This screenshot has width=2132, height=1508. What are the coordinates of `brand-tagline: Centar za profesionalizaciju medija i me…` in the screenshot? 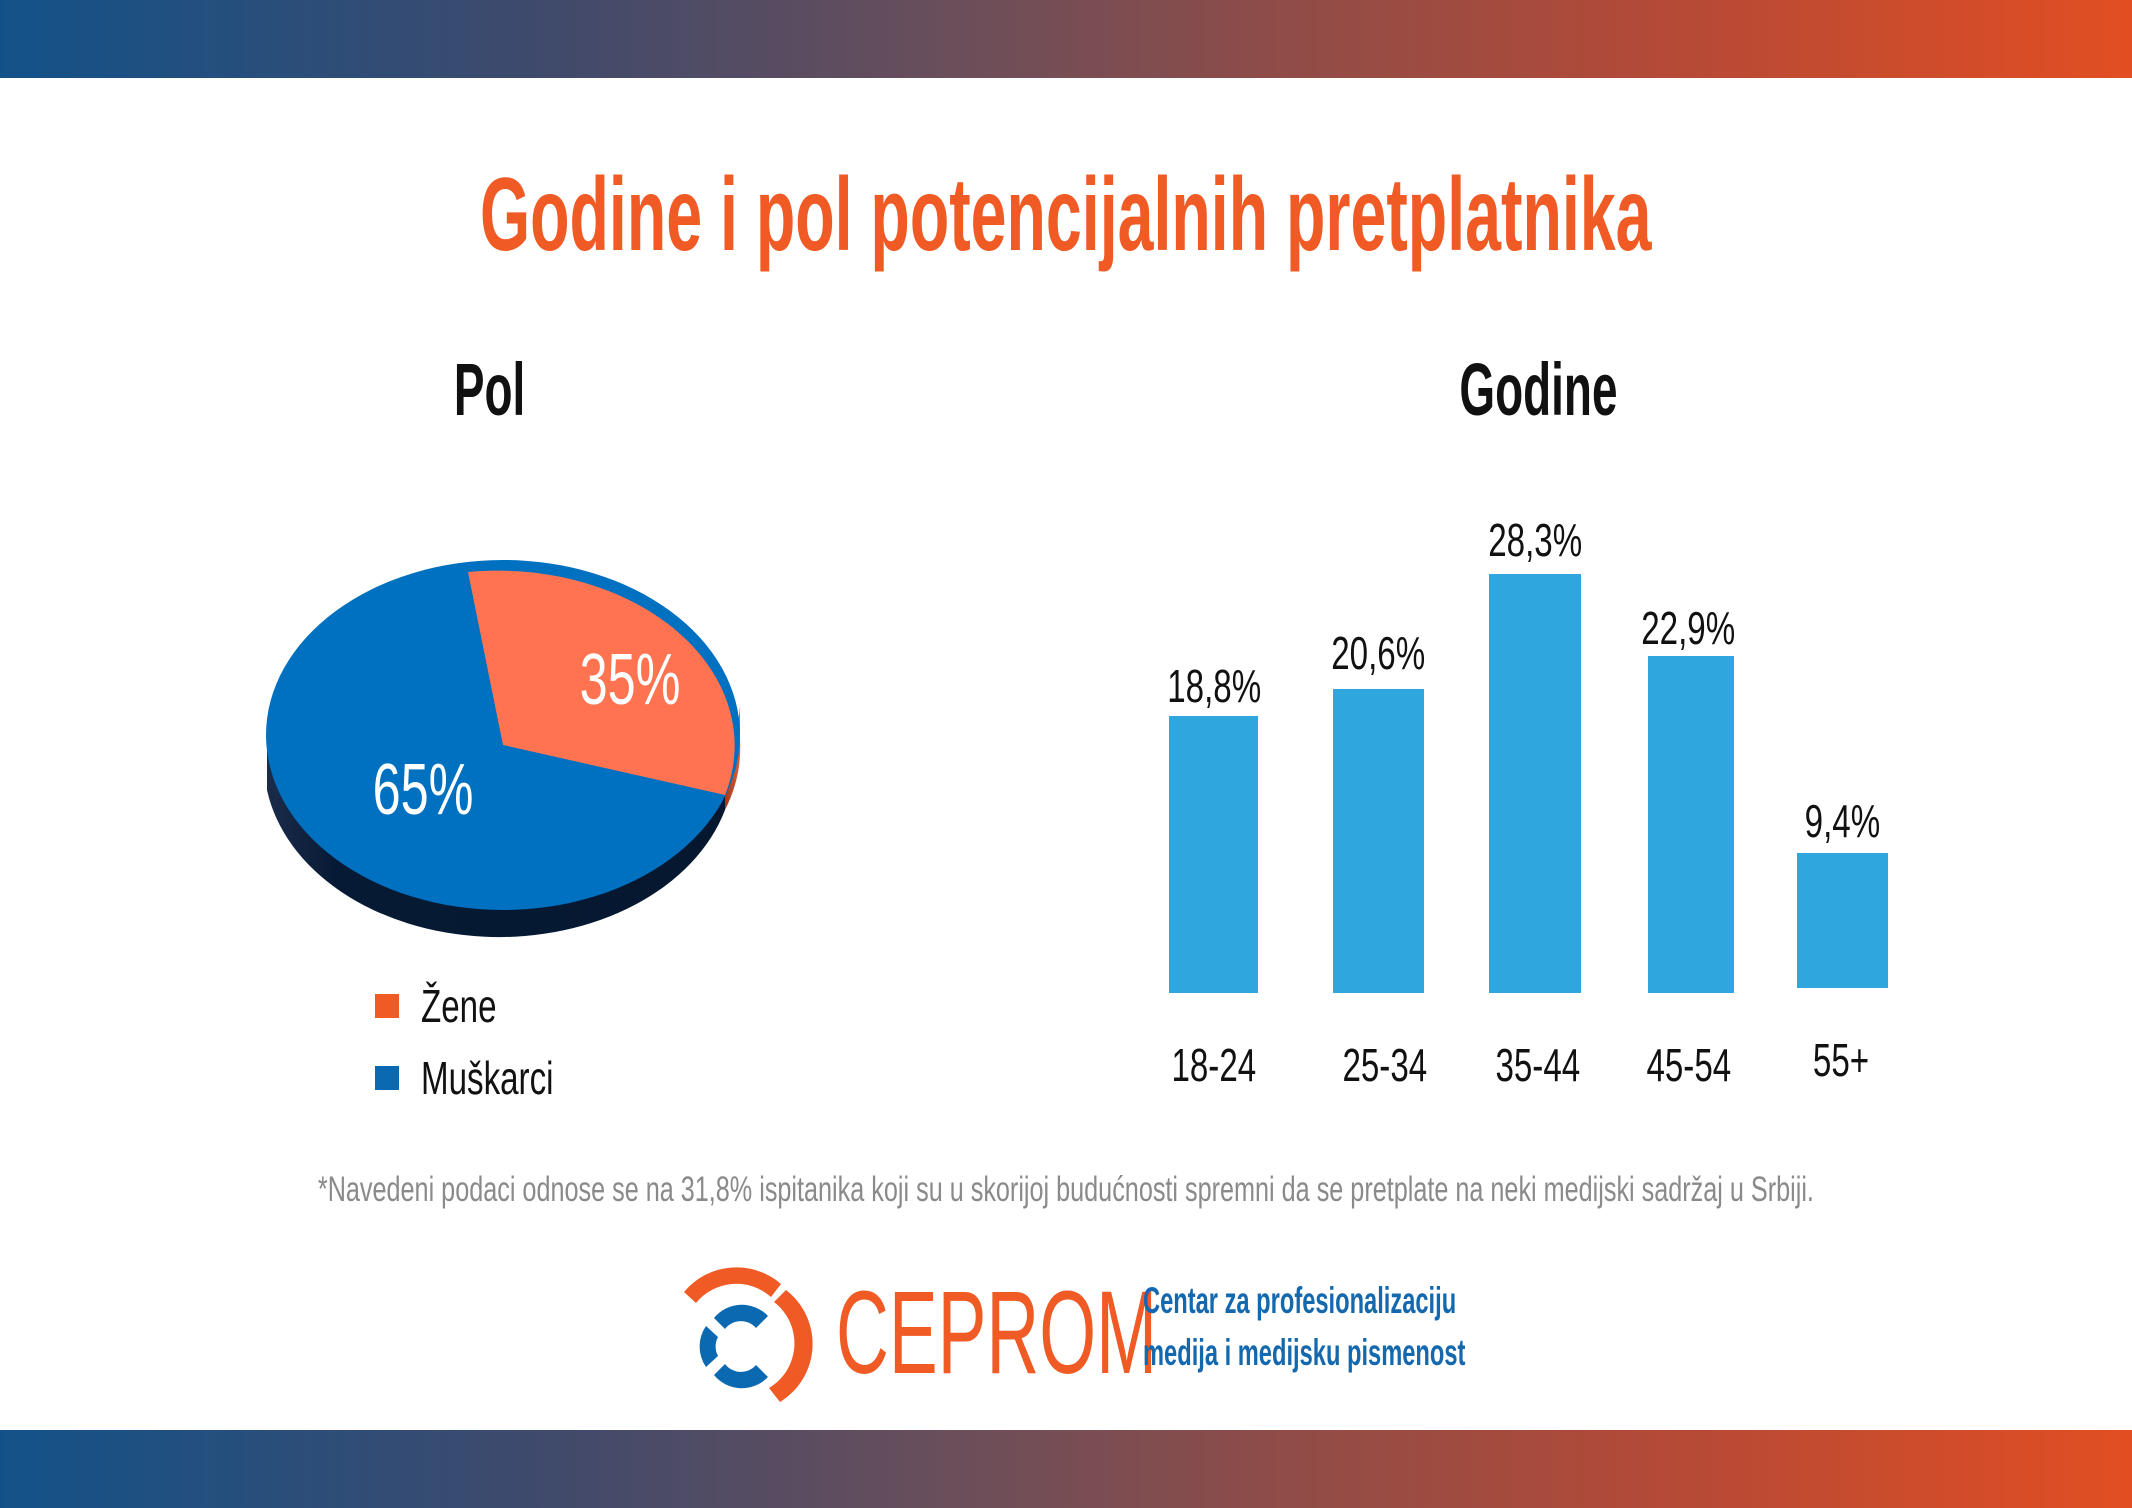 It's located at (1395, 1327).